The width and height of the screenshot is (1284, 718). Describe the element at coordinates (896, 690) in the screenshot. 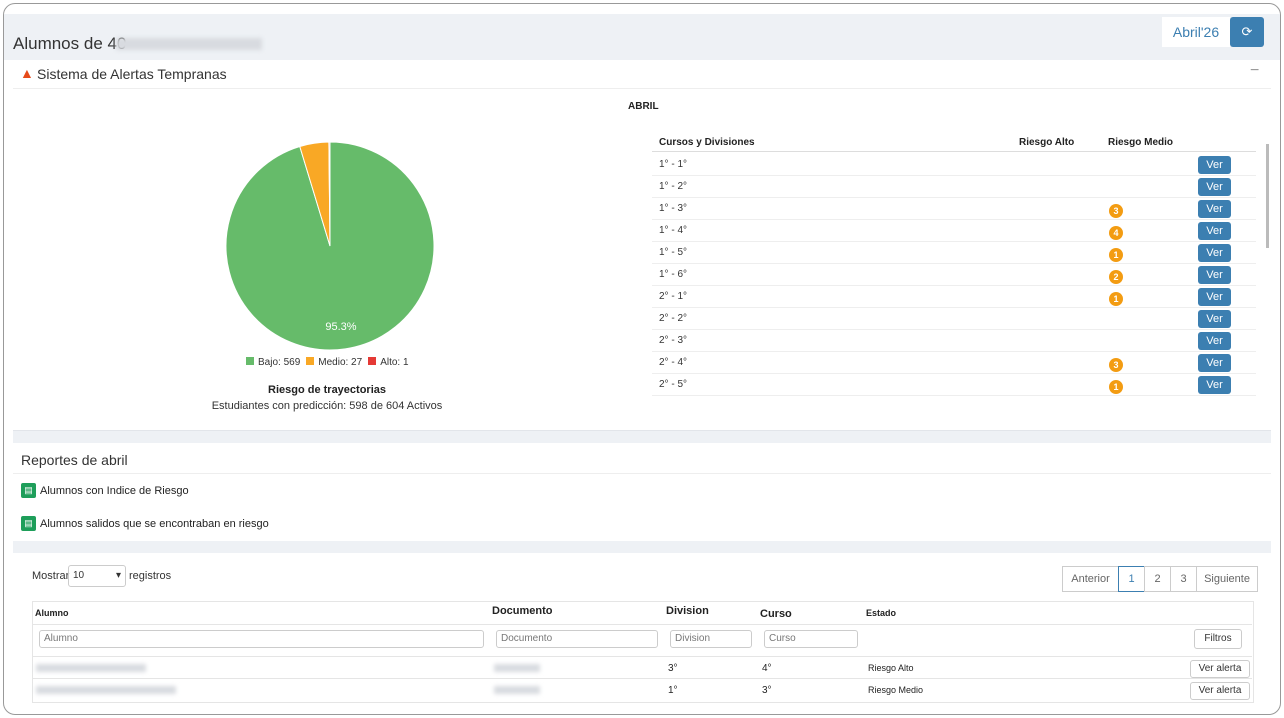

I see `cell: Riesgo Medio` at that location.